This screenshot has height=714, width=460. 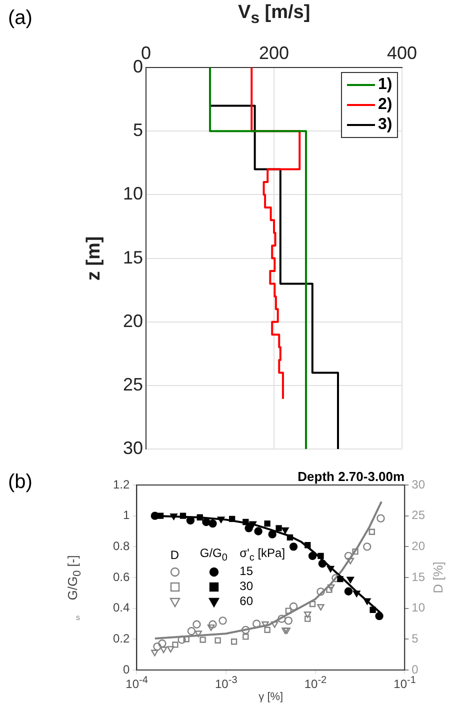 I want to click on legend-label: 2), so click(x=385, y=105).